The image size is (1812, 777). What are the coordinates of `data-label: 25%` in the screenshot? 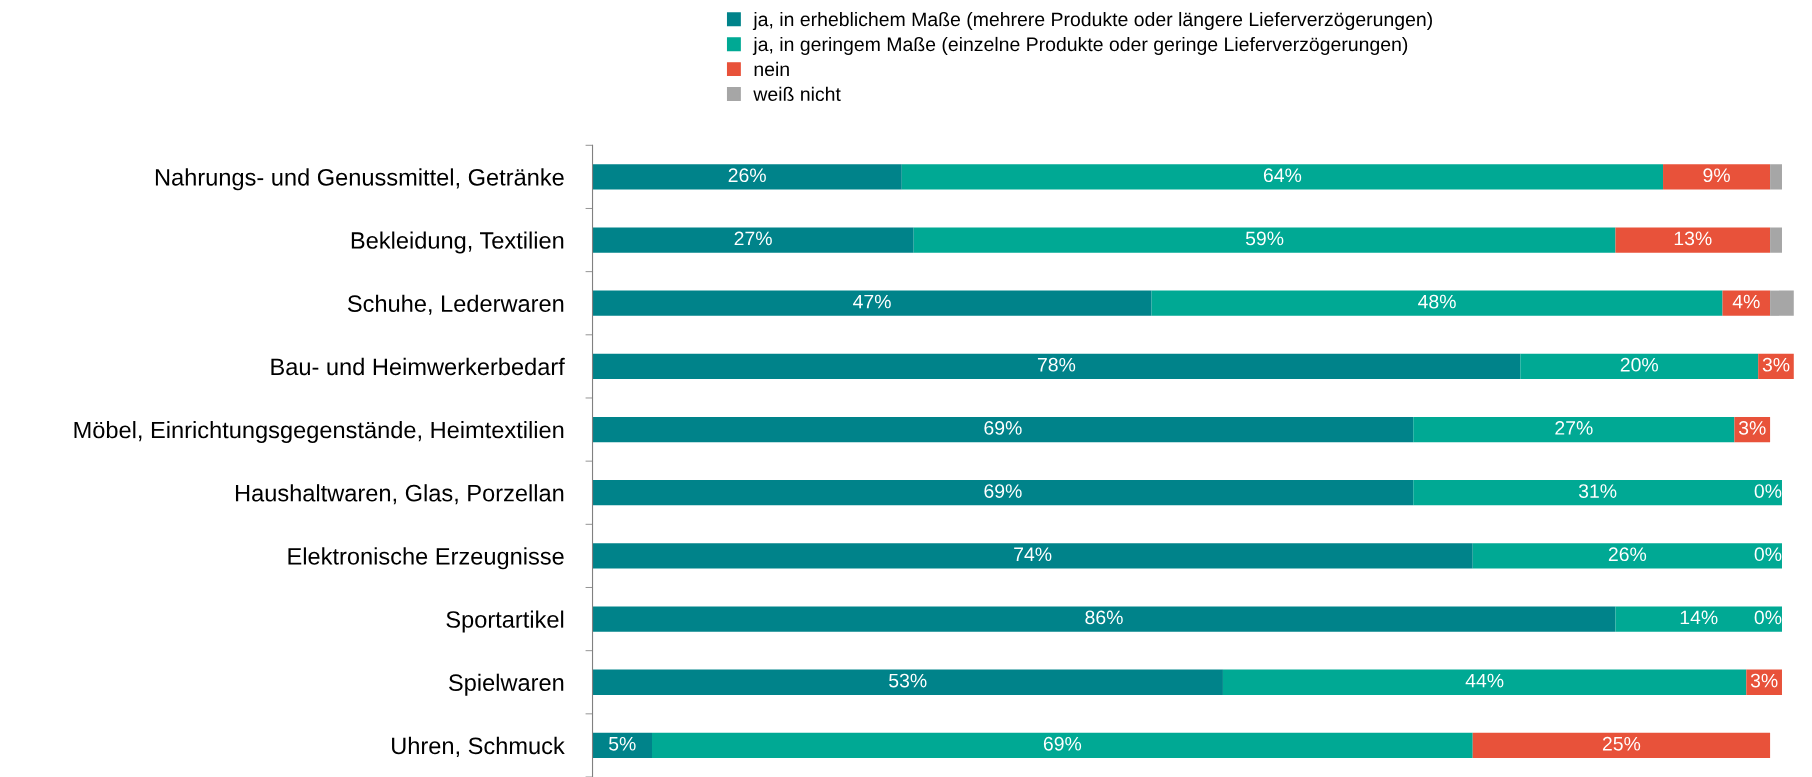 It's located at (1621, 743).